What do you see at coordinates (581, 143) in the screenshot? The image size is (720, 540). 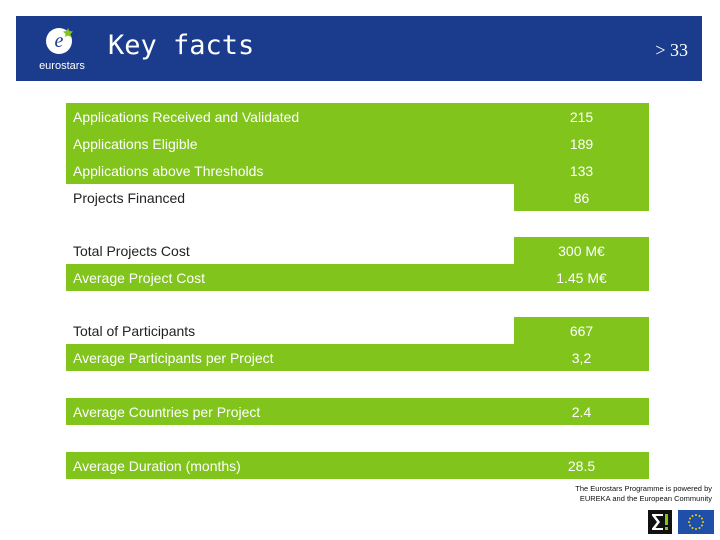 I see `fact-value: 189` at bounding box center [581, 143].